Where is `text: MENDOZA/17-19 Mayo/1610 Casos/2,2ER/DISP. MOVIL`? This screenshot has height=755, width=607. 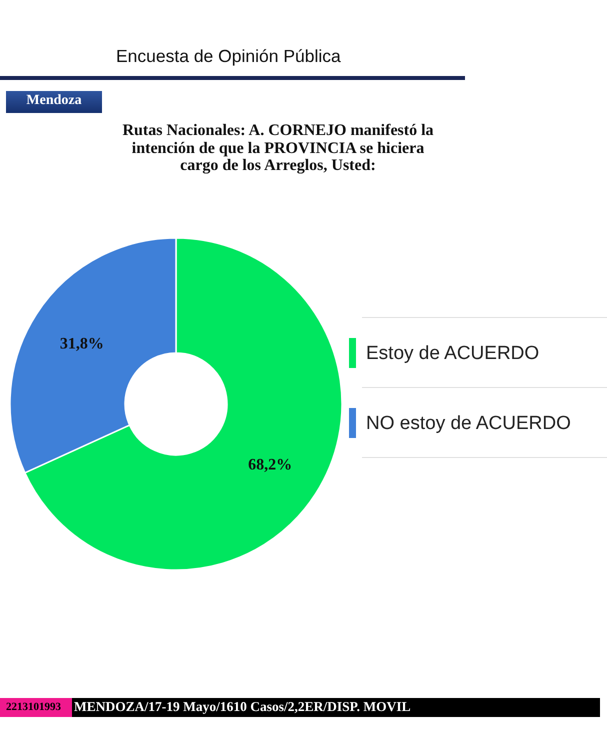
text: MENDOZA/17-19 Mayo/1610 Casos/2,2ER/DISP. MOVIL is located at coordinates (242, 707).